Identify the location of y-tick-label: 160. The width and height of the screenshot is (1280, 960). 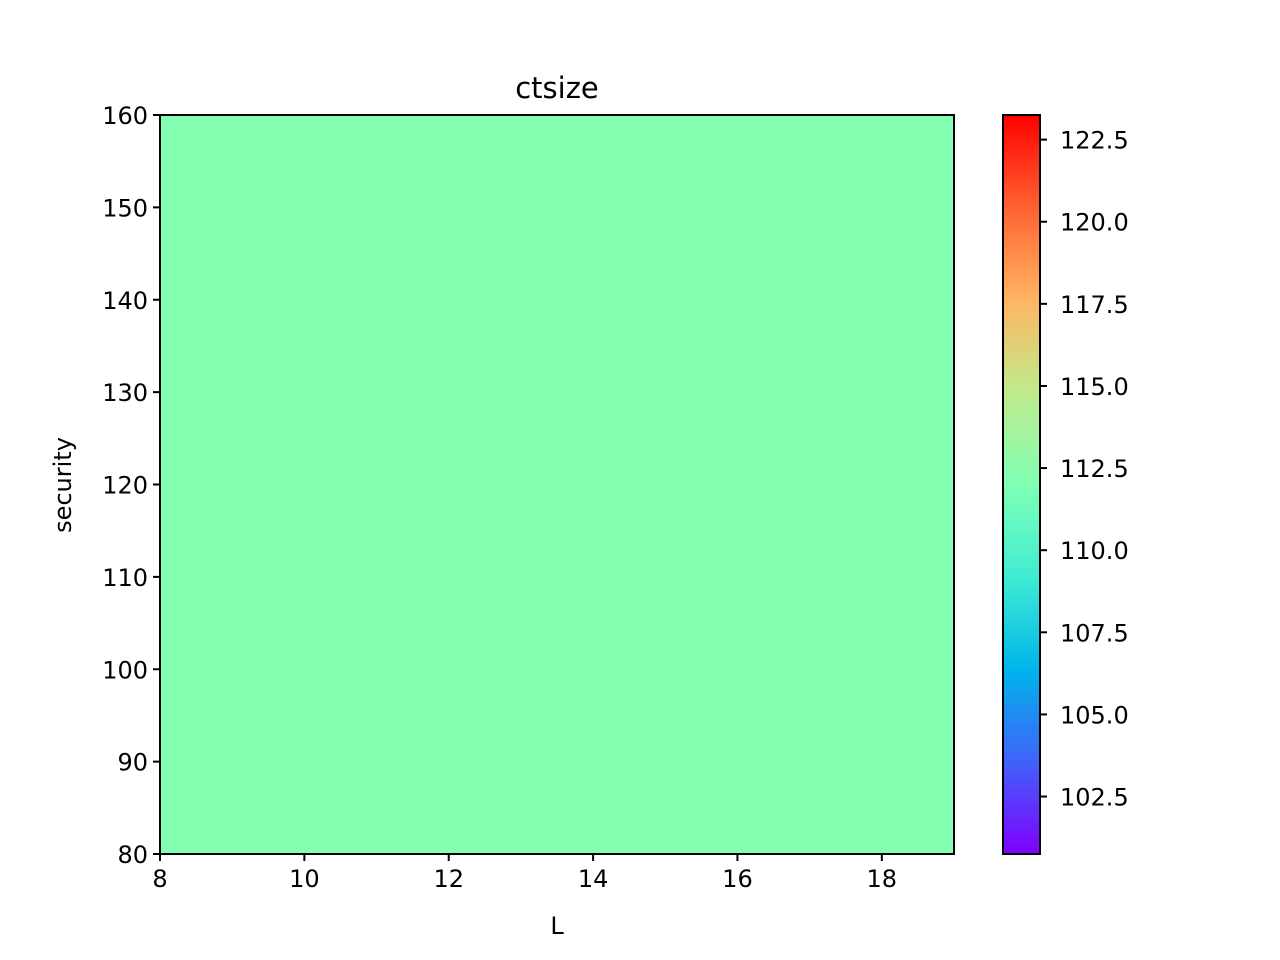
(125, 116).